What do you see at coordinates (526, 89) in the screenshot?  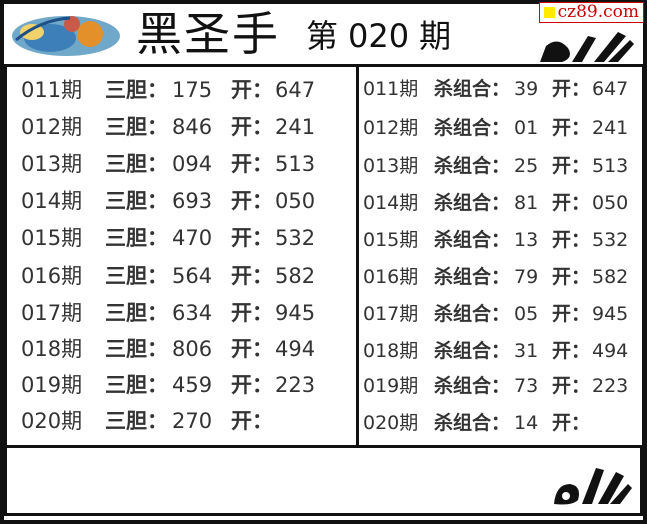 I see `pick-value: 39` at bounding box center [526, 89].